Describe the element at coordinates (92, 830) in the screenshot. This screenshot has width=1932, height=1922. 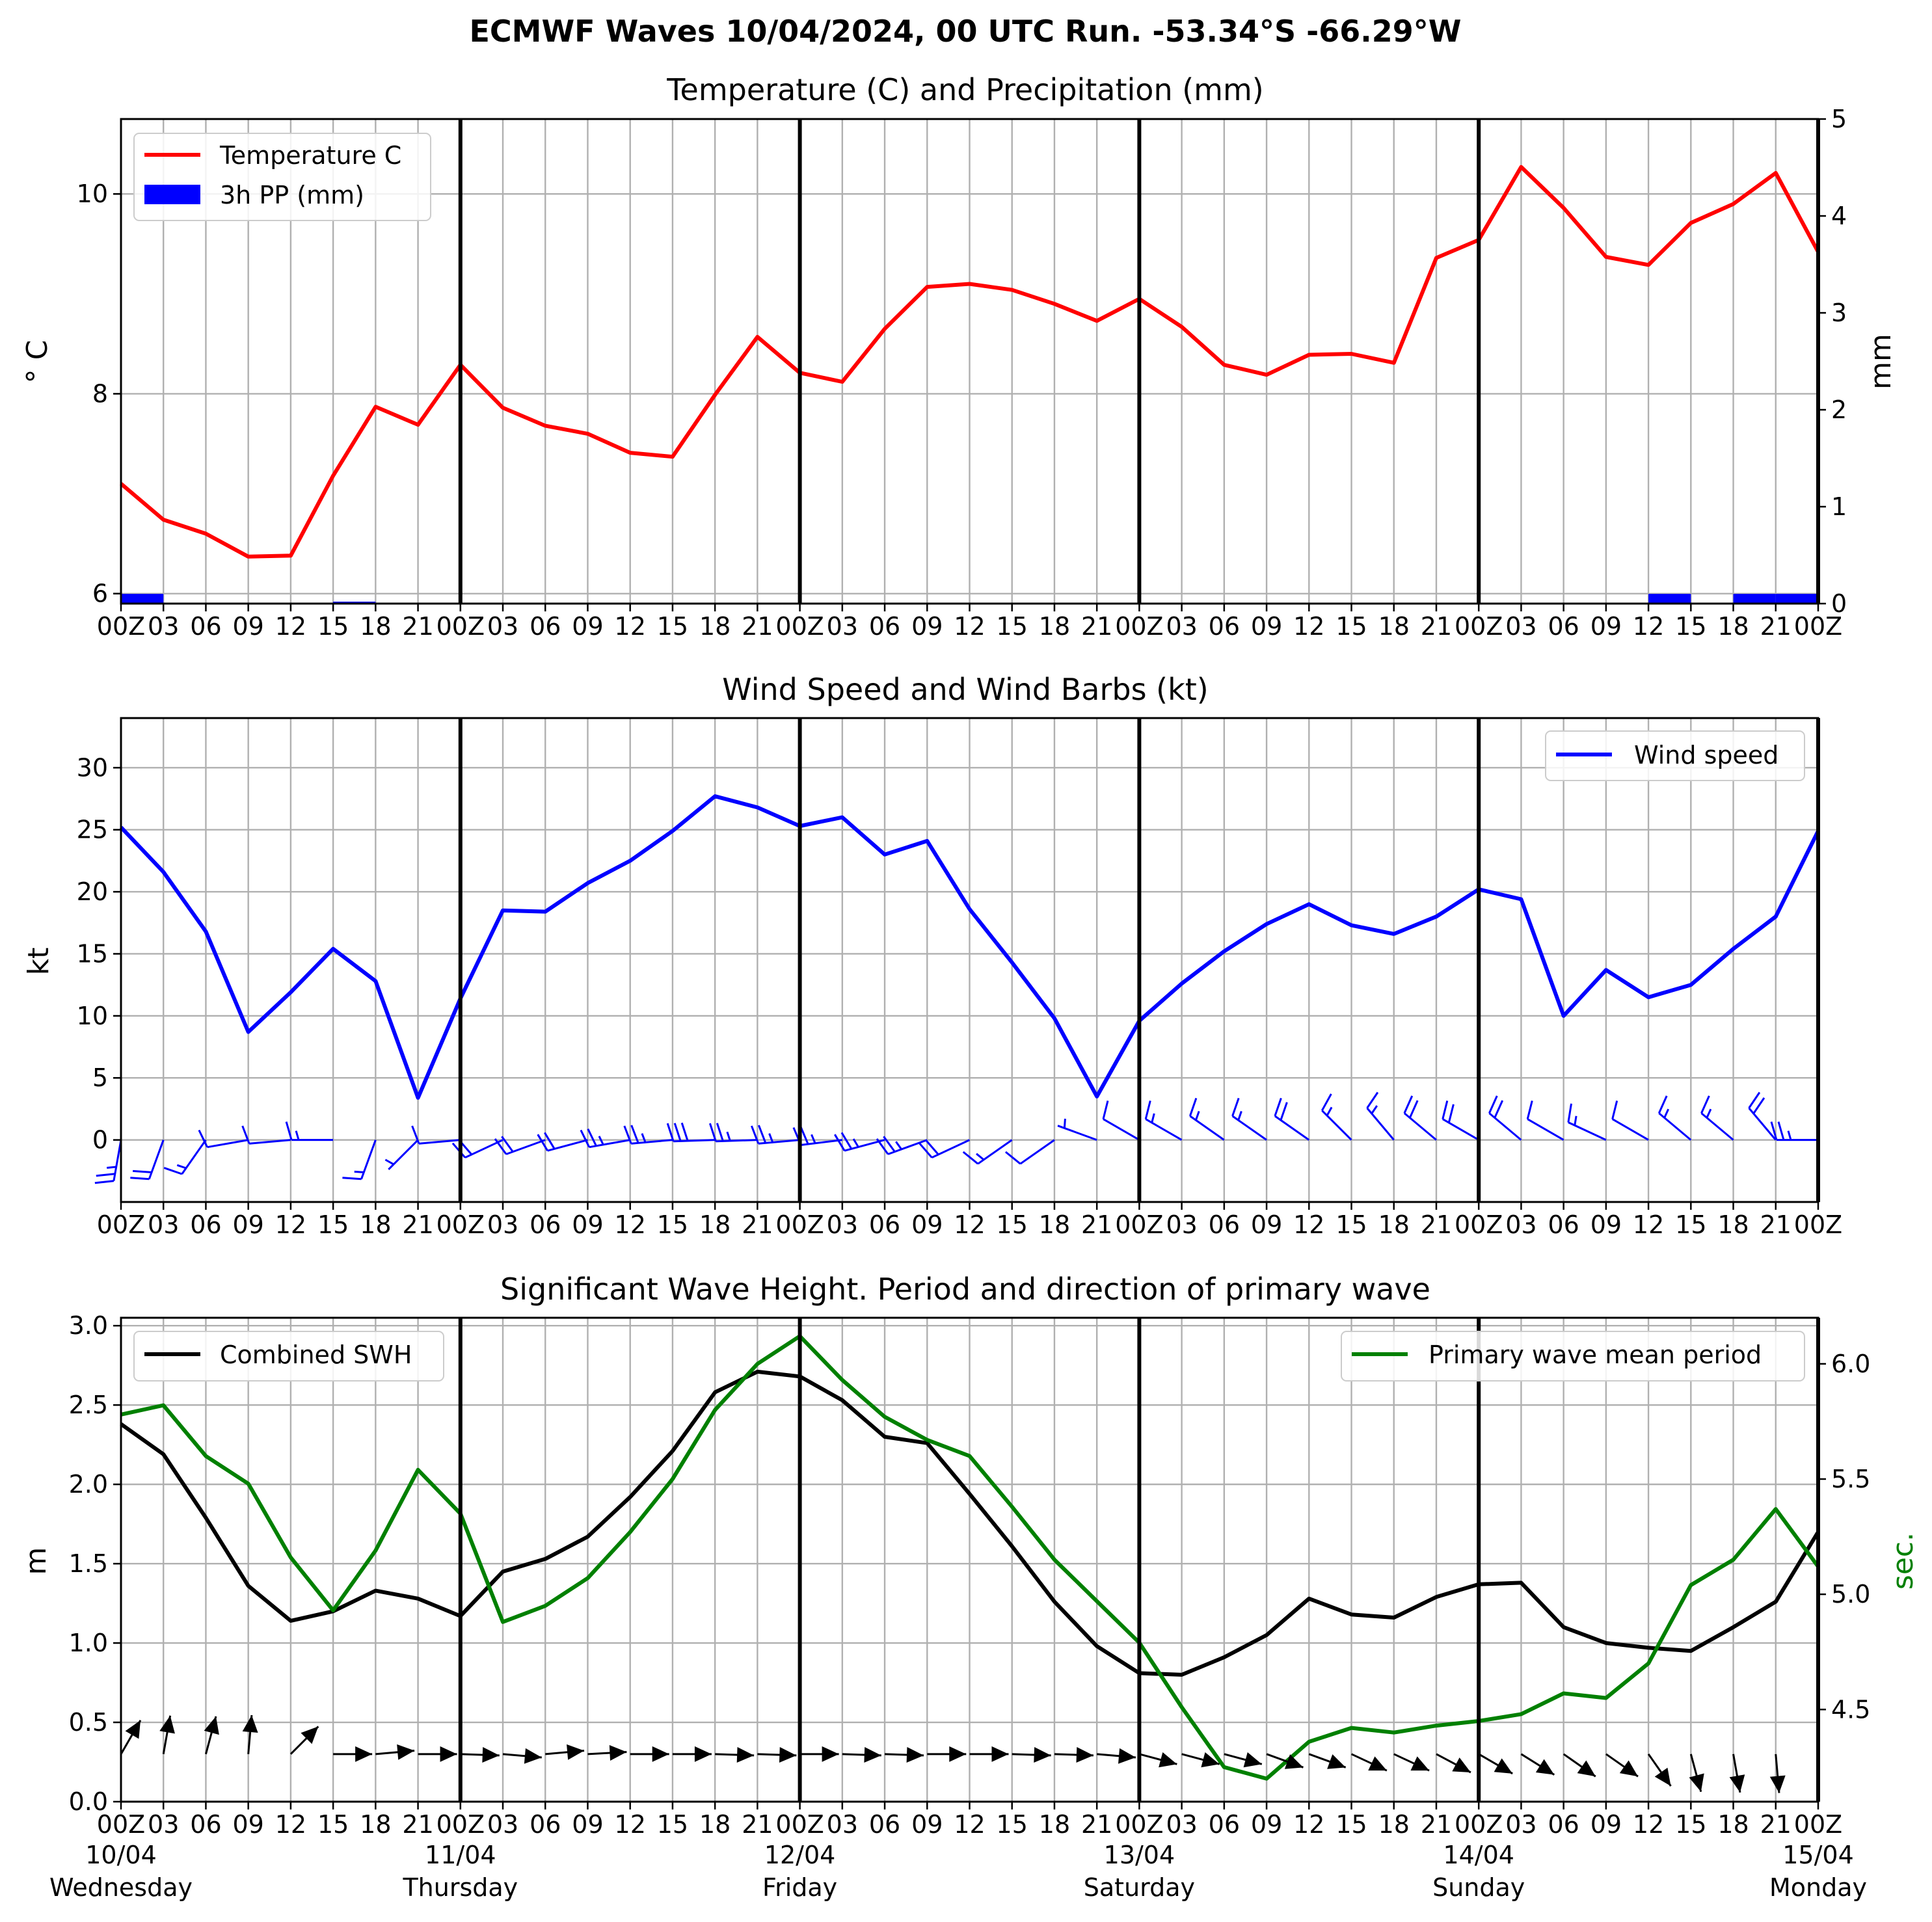
I see `y-tick-label: 25` at that location.